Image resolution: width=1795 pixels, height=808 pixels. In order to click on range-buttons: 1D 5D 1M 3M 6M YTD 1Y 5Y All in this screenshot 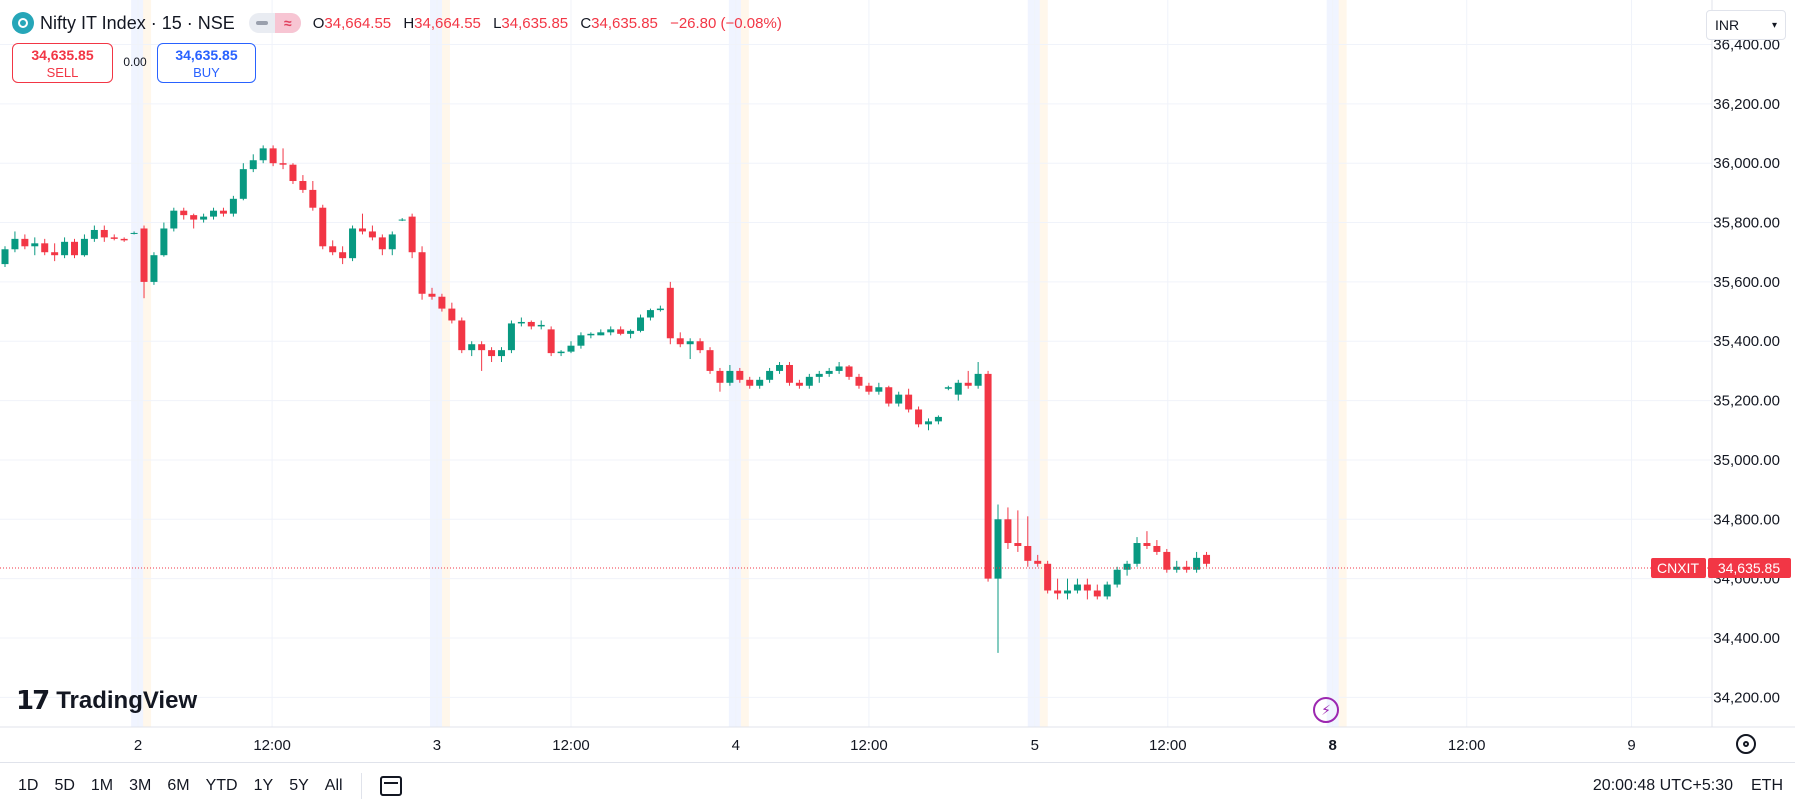, I will do `click(180, 786)`.